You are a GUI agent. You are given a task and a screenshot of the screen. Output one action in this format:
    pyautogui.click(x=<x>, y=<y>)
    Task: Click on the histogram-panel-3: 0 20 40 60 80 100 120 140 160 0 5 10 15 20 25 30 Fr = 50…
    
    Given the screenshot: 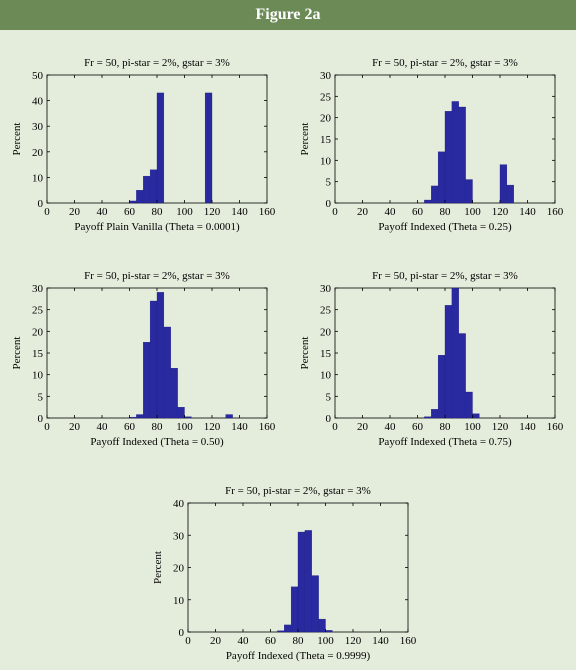 What is the action you would take?
    pyautogui.click(x=143, y=359)
    